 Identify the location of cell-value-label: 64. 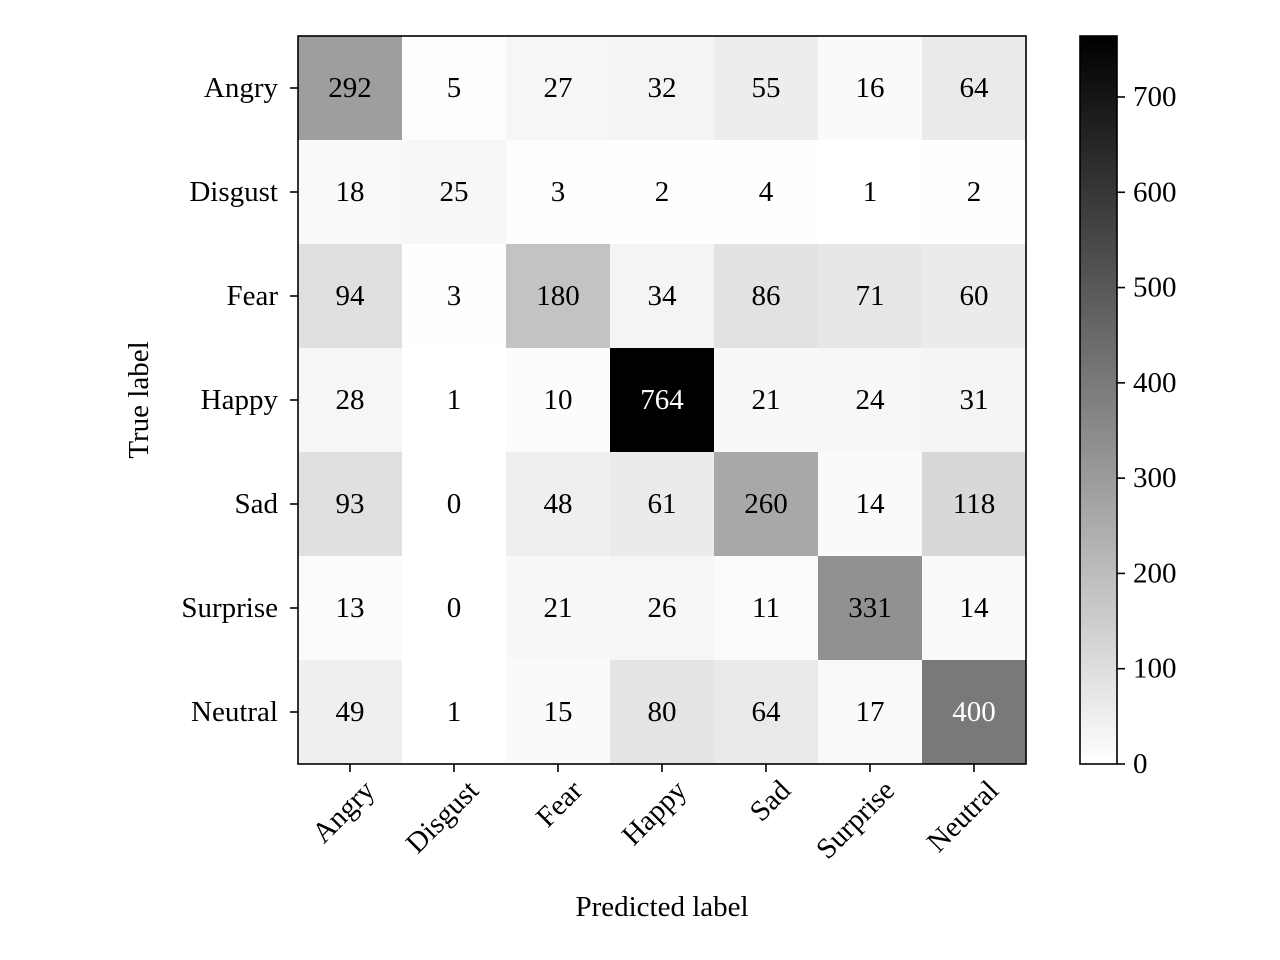
(767, 712).